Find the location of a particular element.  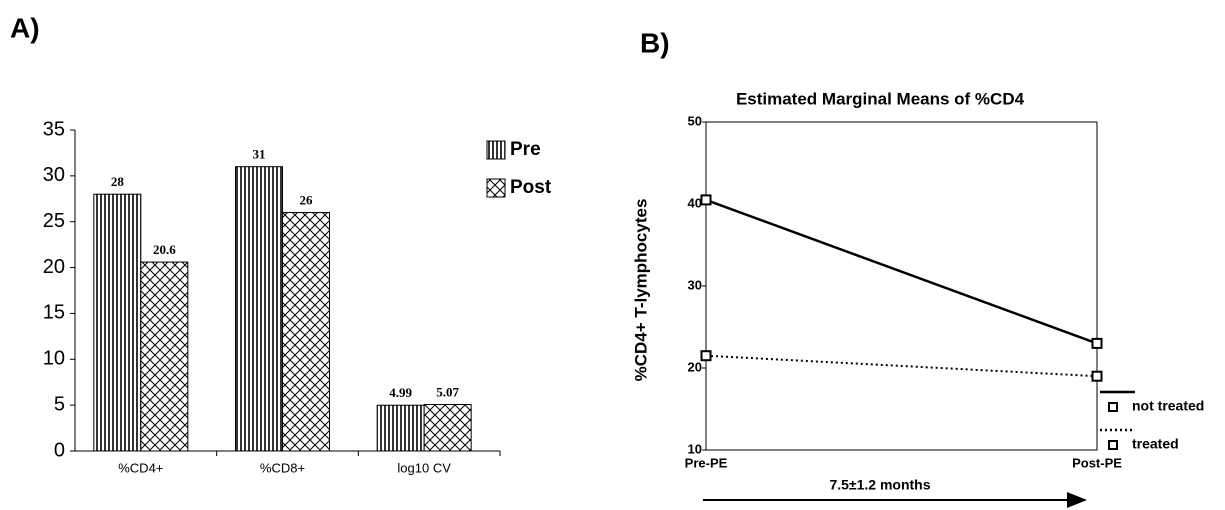

panel-label: A) is located at coordinates (25, 27).